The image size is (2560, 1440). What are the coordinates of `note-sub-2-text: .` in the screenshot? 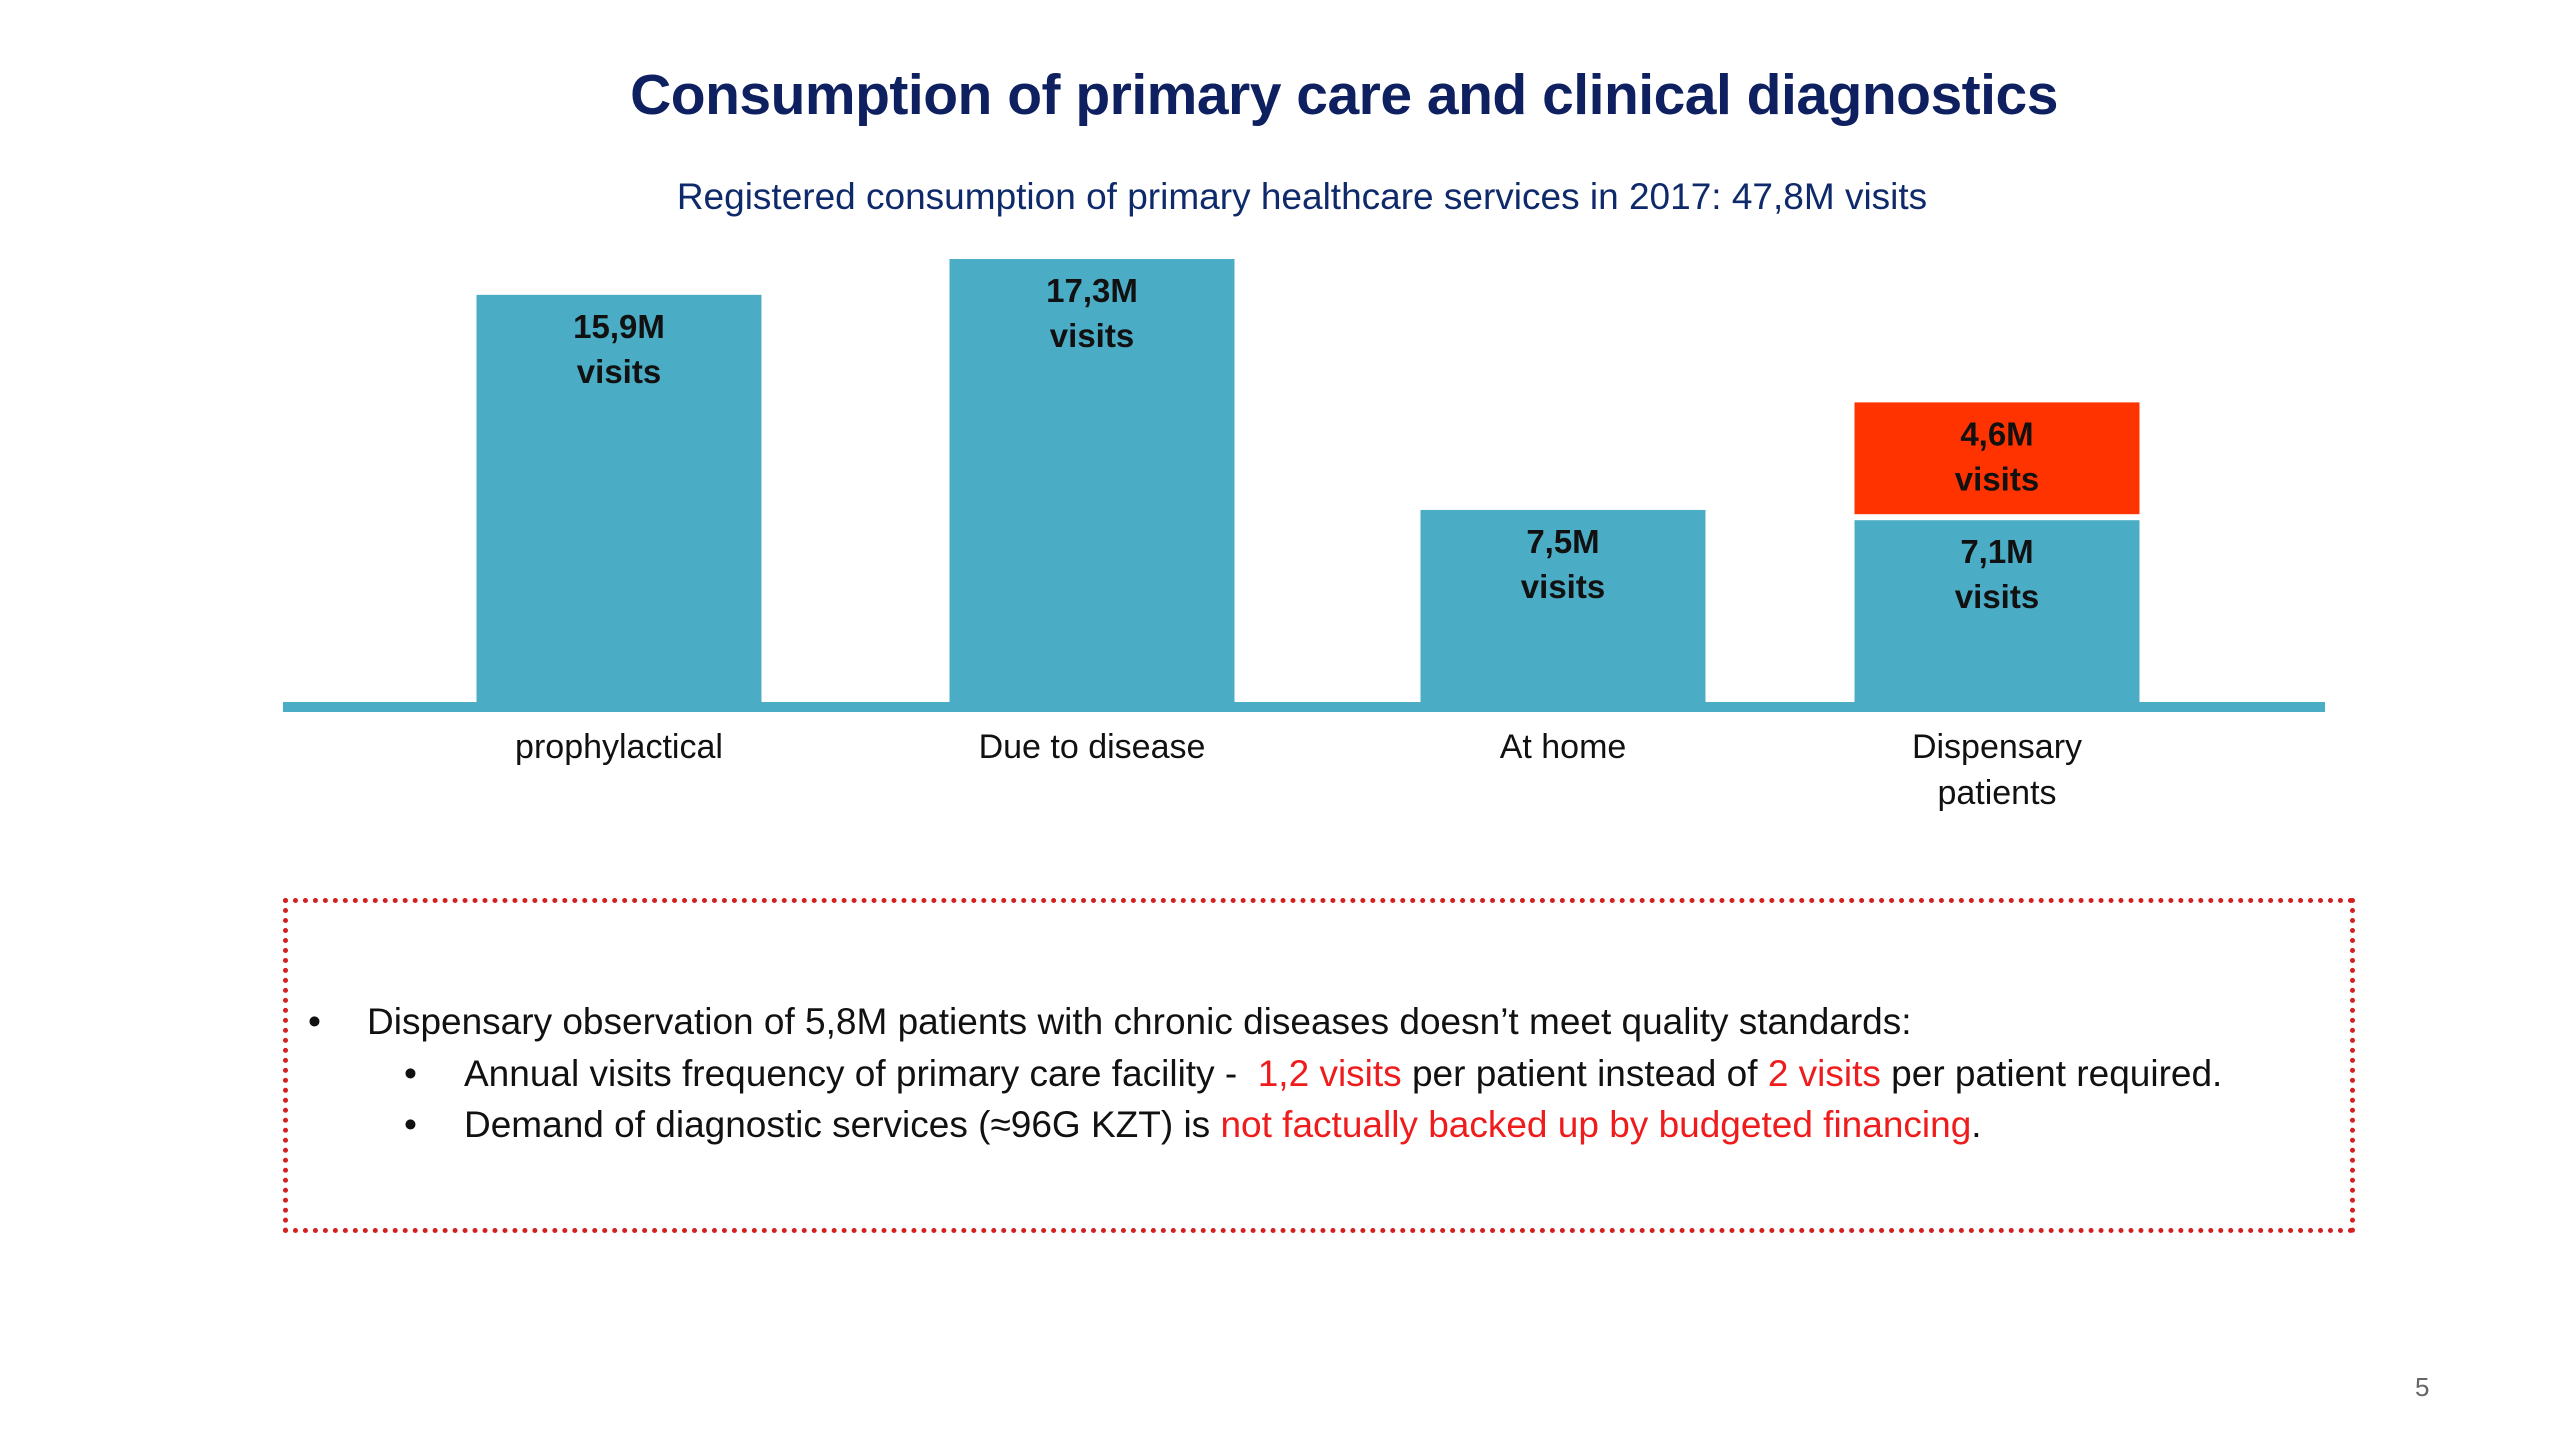 It's located at (1976, 1124).